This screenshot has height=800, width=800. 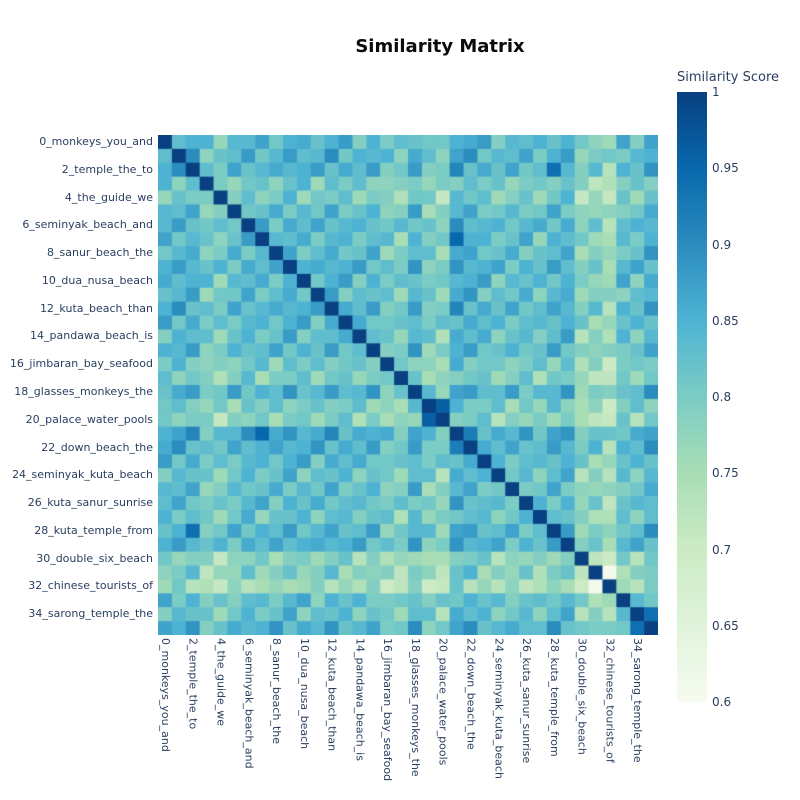 What do you see at coordinates (527, 701) in the screenshot?
I see `x-axis-tick-label: 26_kuta_sanur_sunrise` at bounding box center [527, 701].